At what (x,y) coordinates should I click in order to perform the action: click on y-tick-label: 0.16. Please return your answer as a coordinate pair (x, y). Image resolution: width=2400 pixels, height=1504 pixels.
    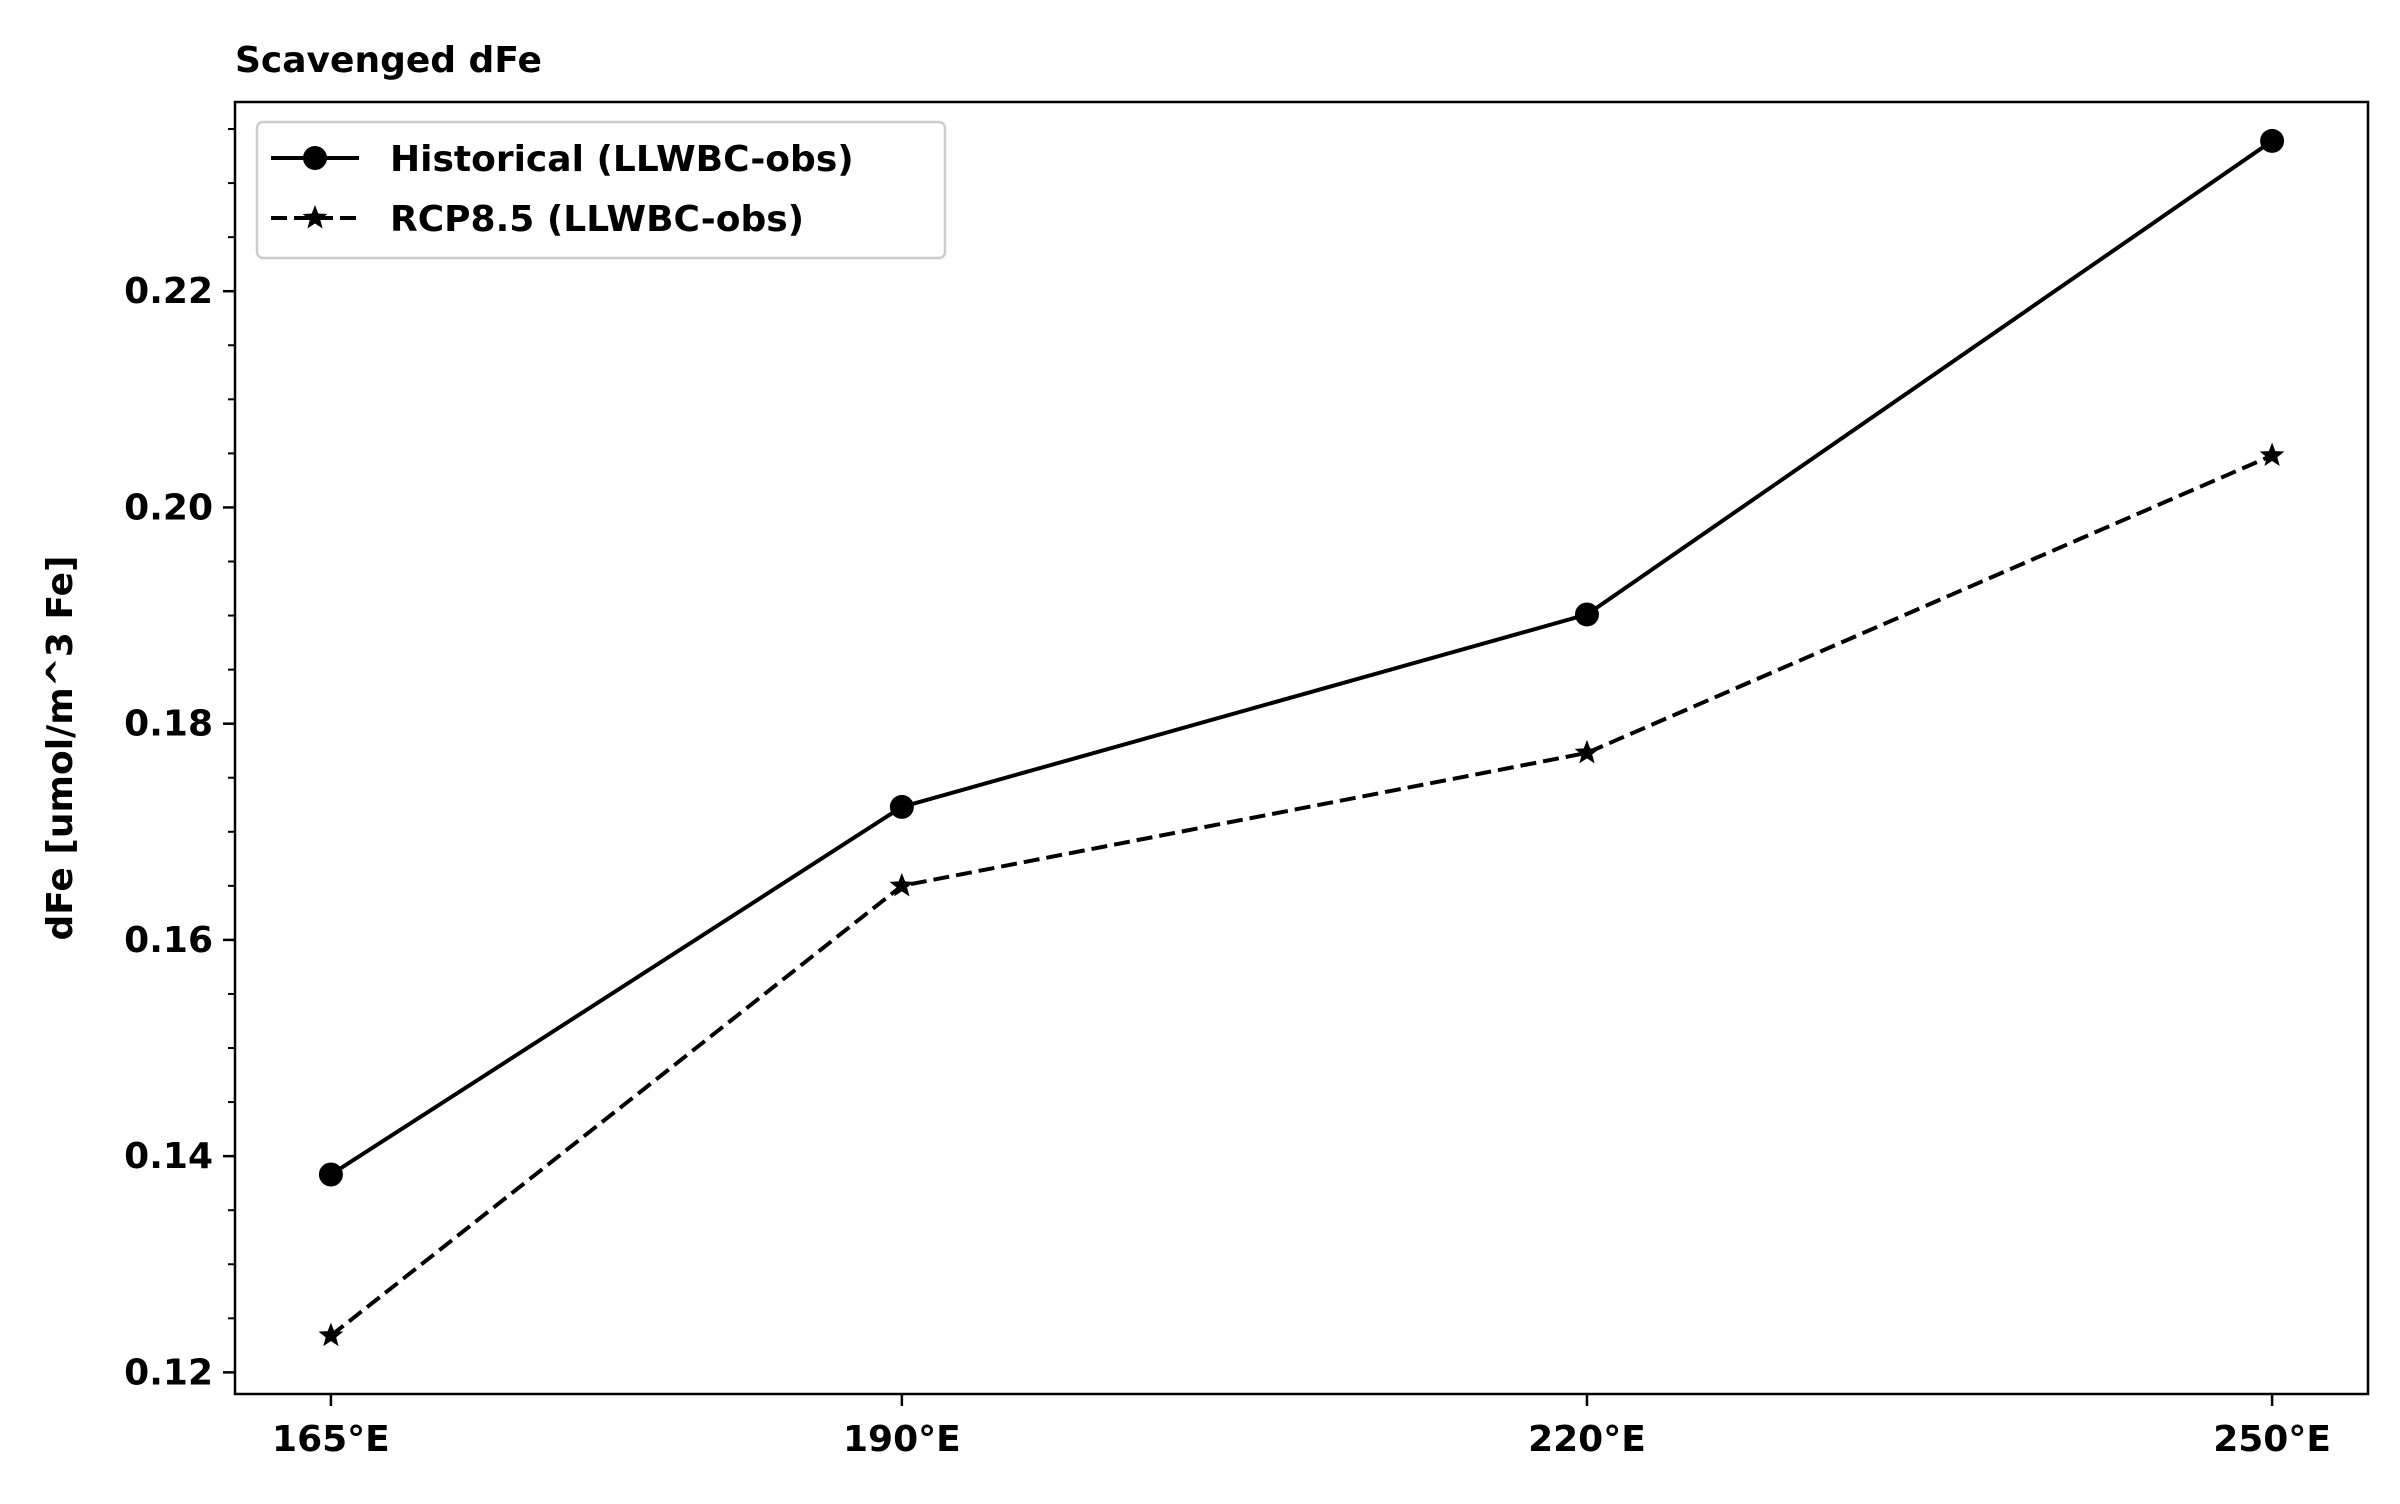
    Looking at the image, I should click on (168, 940).